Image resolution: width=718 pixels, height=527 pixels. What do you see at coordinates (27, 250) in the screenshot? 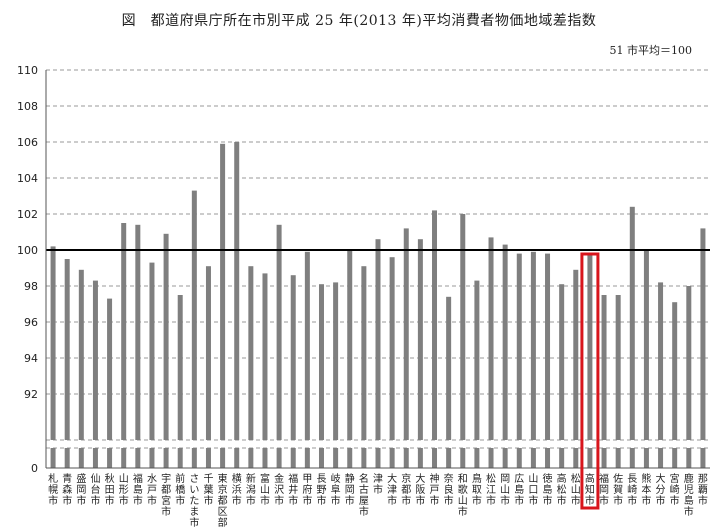
I see `y-tick-label: 100` at bounding box center [27, 250].